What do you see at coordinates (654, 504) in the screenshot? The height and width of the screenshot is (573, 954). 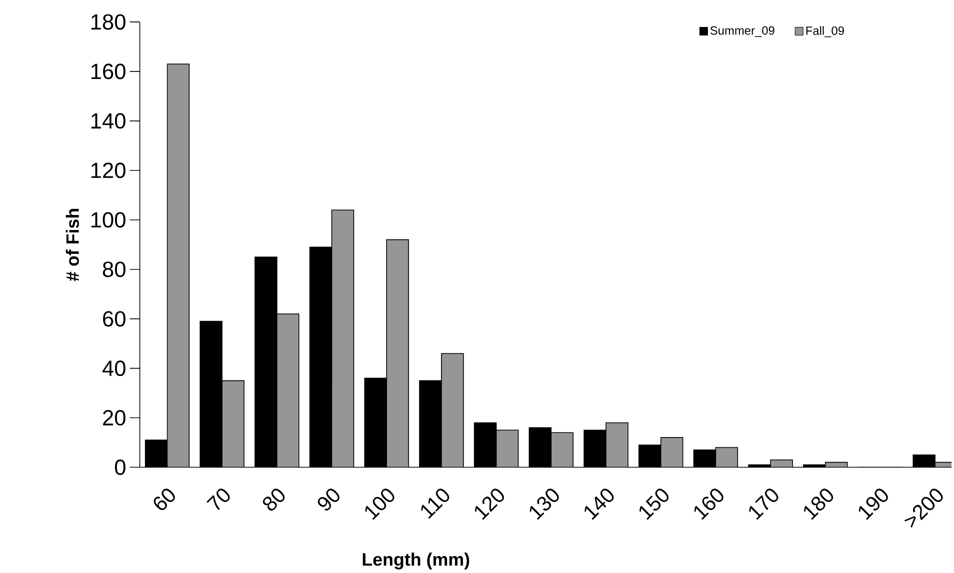 I see `x-tick-label: 150` at bounding box center [654, 504].